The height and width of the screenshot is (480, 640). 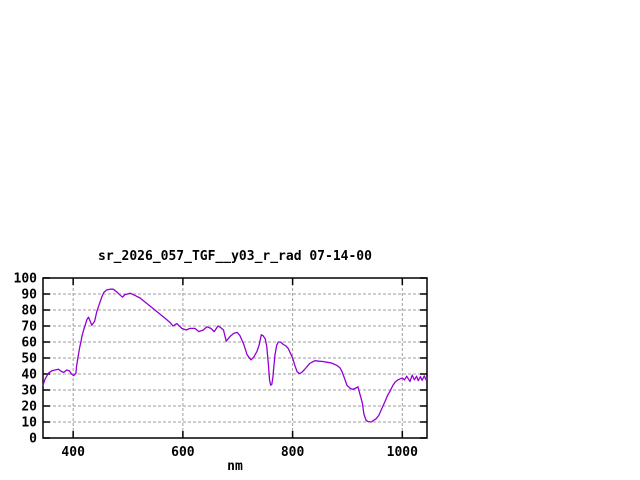 I want to click on x-axis-label: nm, so click(x=235, y=466).